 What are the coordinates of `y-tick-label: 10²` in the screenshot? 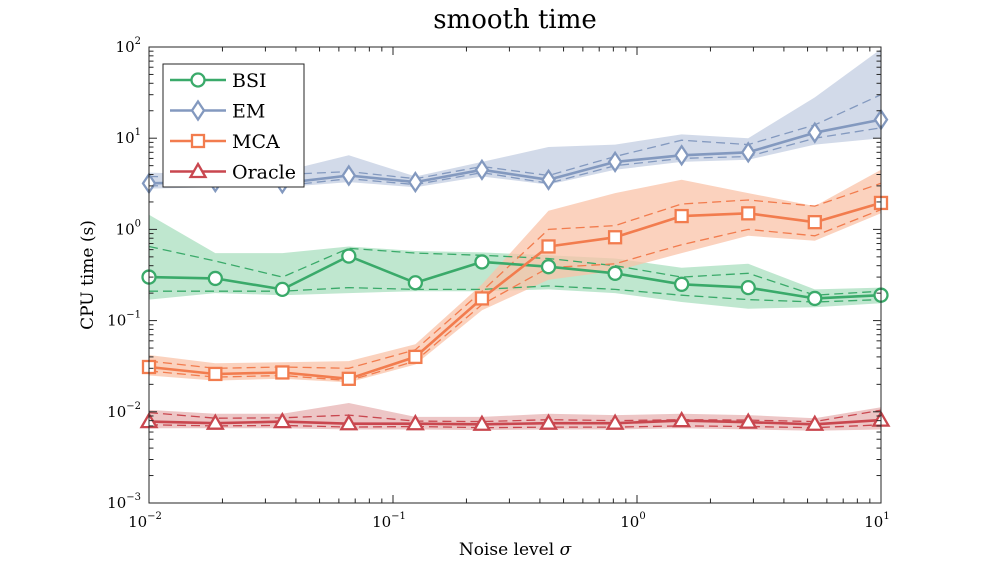 It's located at (128, 46).